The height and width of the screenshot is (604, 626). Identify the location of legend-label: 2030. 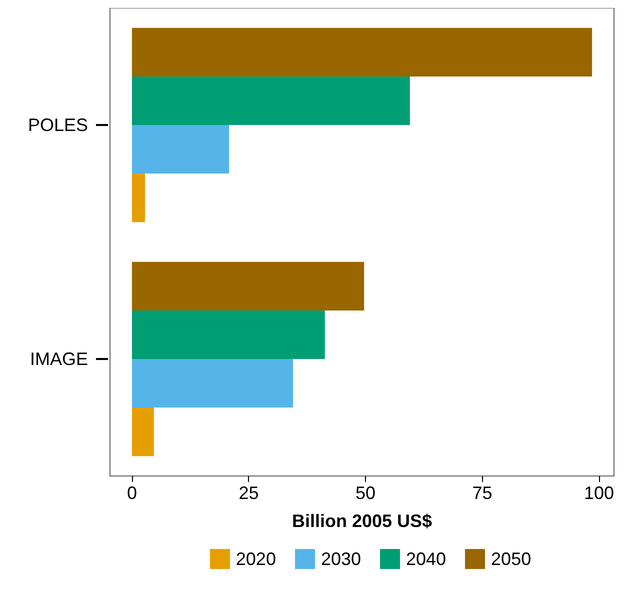
(340, 559).